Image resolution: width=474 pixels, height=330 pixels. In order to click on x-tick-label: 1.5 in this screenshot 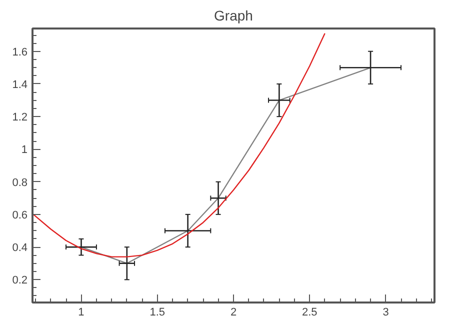, I will do `click(158, 312)`.